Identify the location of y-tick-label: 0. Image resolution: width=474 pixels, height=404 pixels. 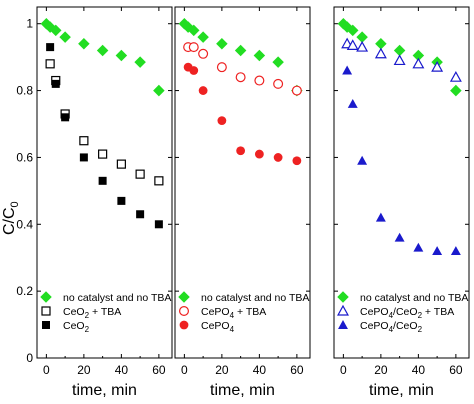
(29, 358).